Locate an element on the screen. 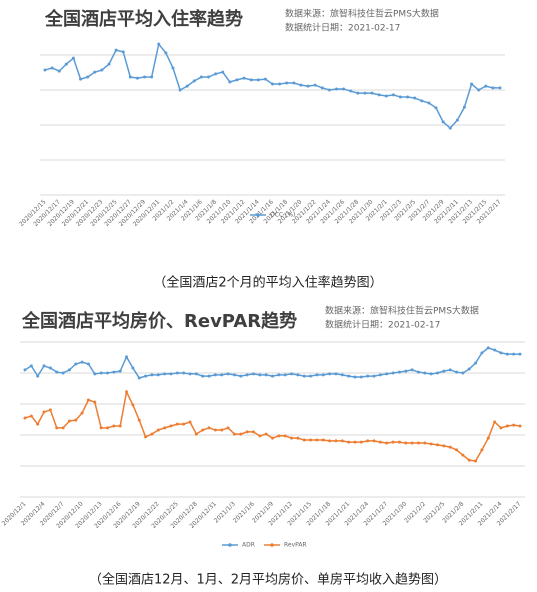 The height and width of the screenshot is (592, 537). legend-label: ADR is located at coordinates (248, 545).